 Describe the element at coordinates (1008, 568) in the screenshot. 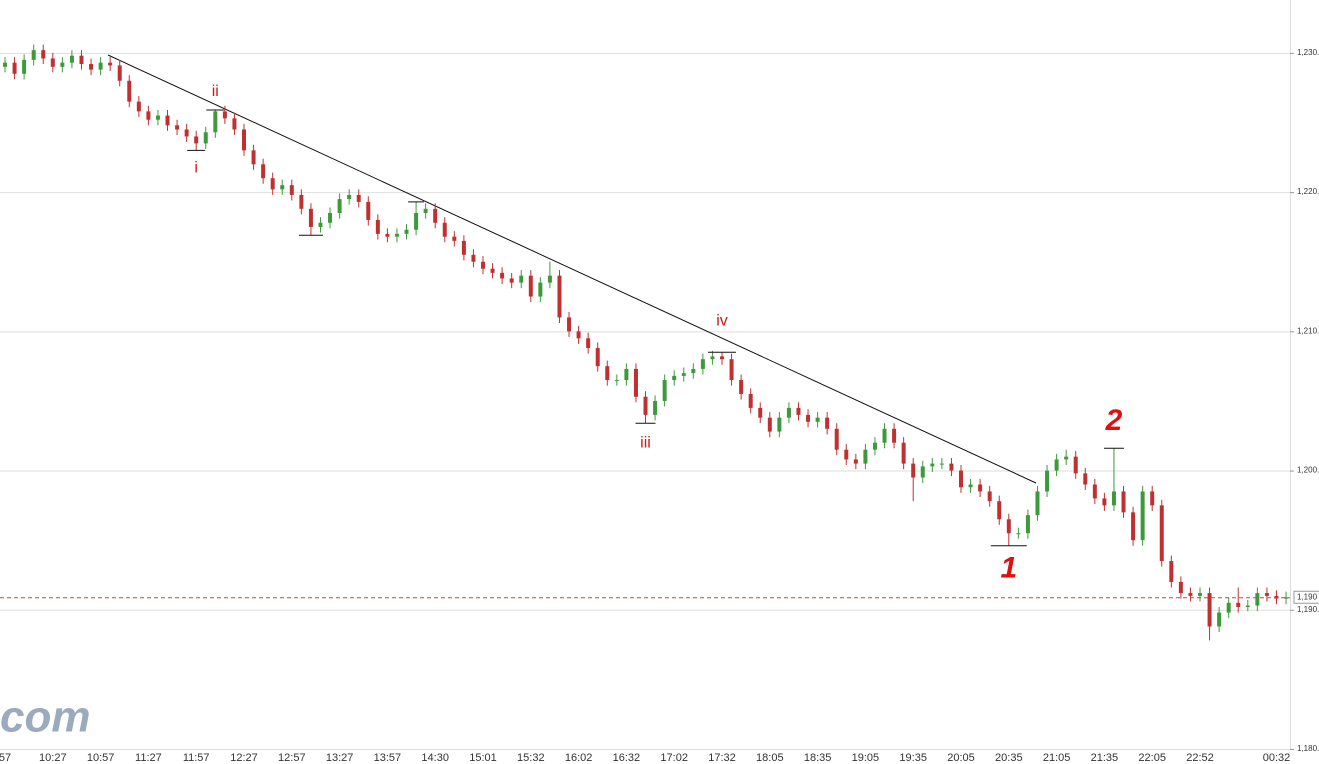

I see `wave-label: 1` at that location.